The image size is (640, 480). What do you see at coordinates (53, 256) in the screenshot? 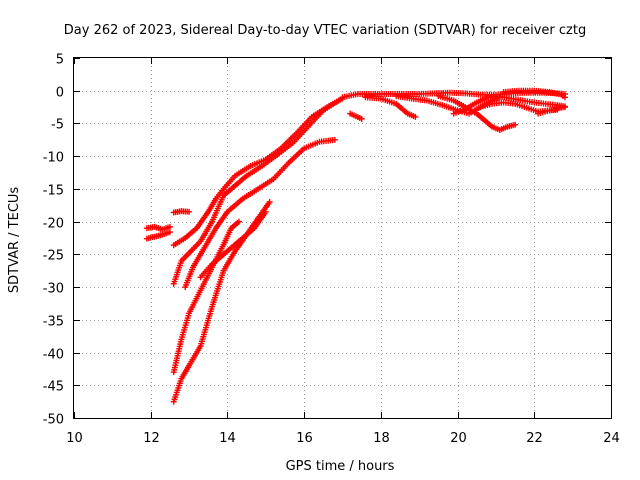
I see `y-tick-label: -25` at bounding box center [53, 256].